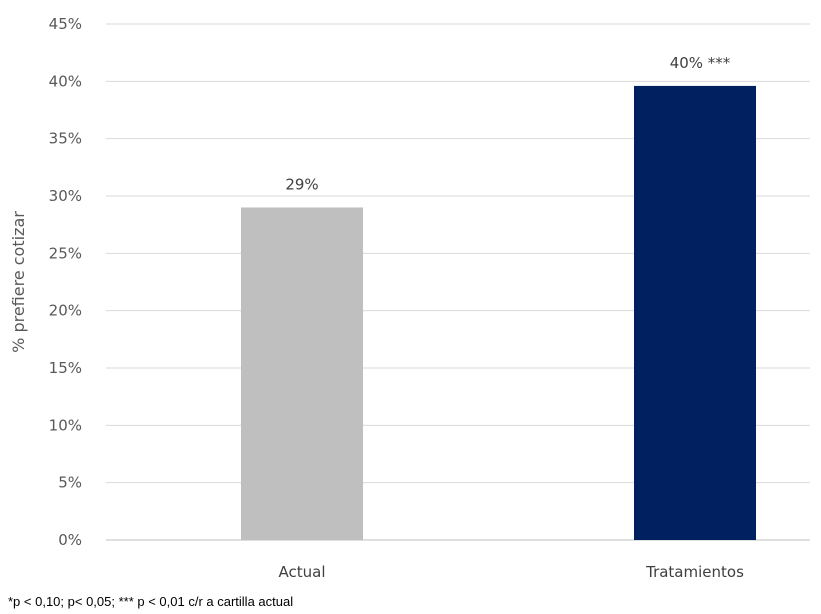 The height and width of the screenshot is (614, 821). Describe the element at coordinates (700, 63) in the screenshot. I see `data-label-tratamientos: 40% ***` at that location.